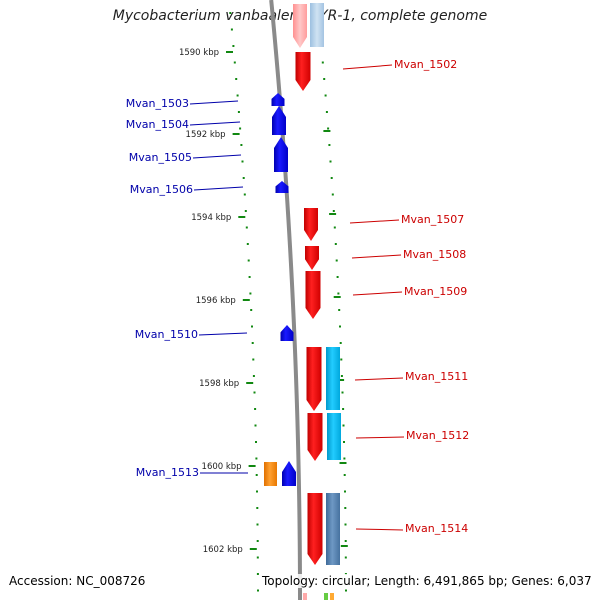 The width and height of the screenshot is (600, 600). Describe the element at coordinates (435, 291) in the screenshot. I see `gene-label: Mvan_1509` at that location.